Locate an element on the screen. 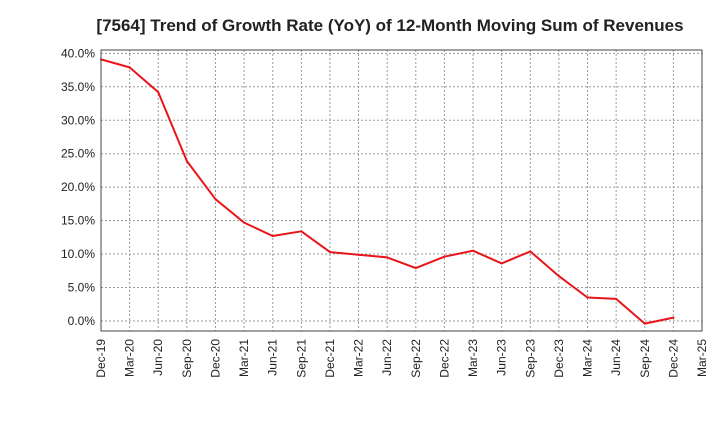  y-tick-label: 0.0% is located at coordinates (82, 321).